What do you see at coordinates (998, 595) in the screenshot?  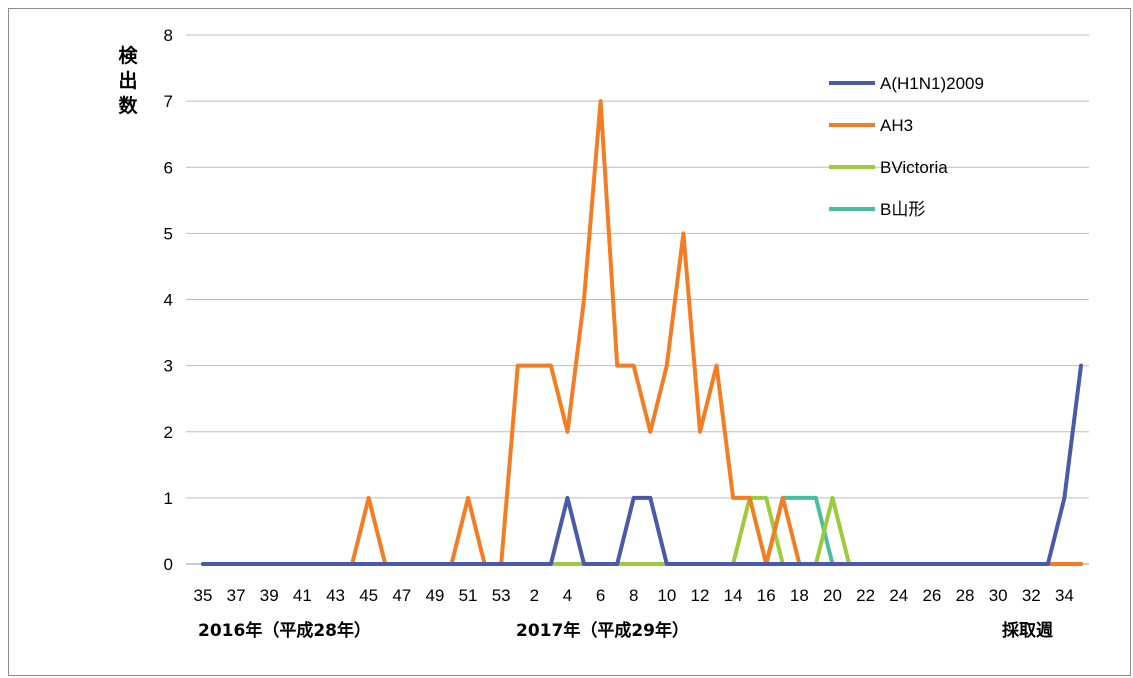 I see `x-tick-label: 30` at bounding box center [998, 595].